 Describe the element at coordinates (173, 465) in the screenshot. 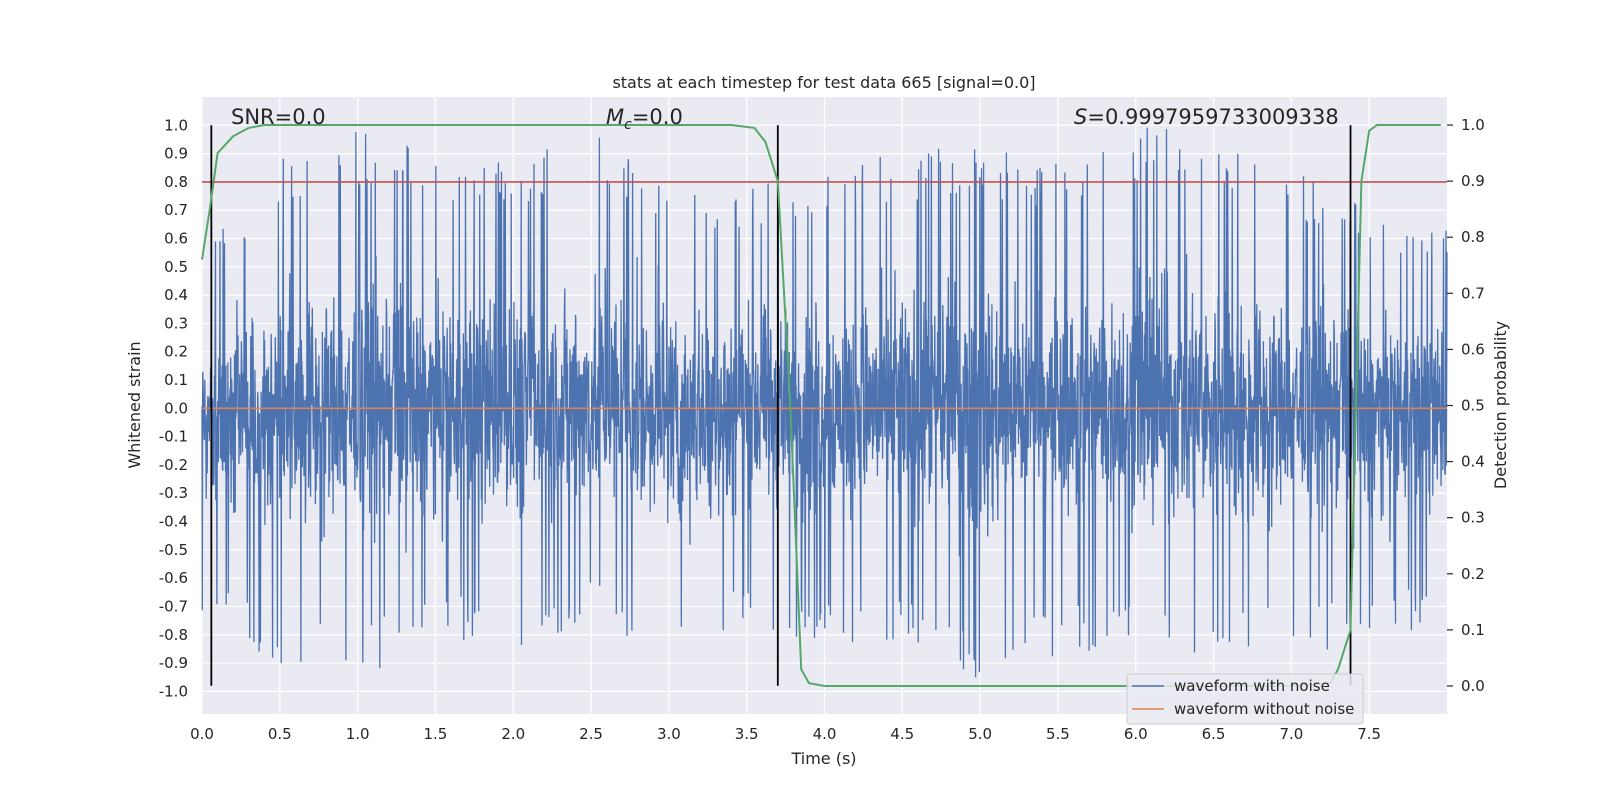

I see `y-tick-label: -0.2` at that location.